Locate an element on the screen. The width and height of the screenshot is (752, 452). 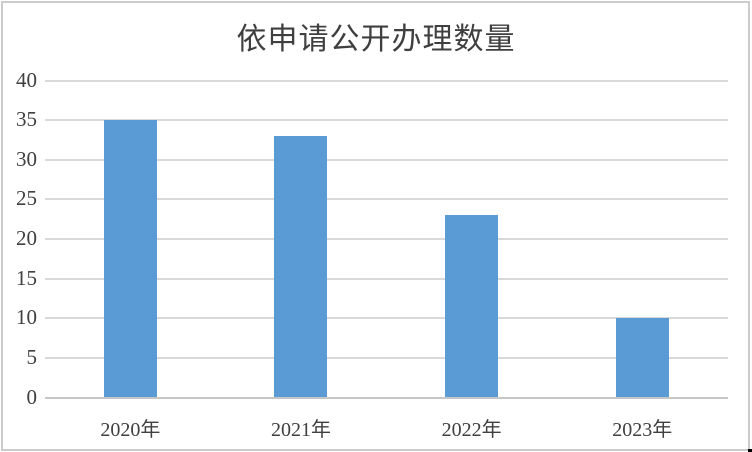
y-tick-label: 25 is located at coordinates (26, 198).